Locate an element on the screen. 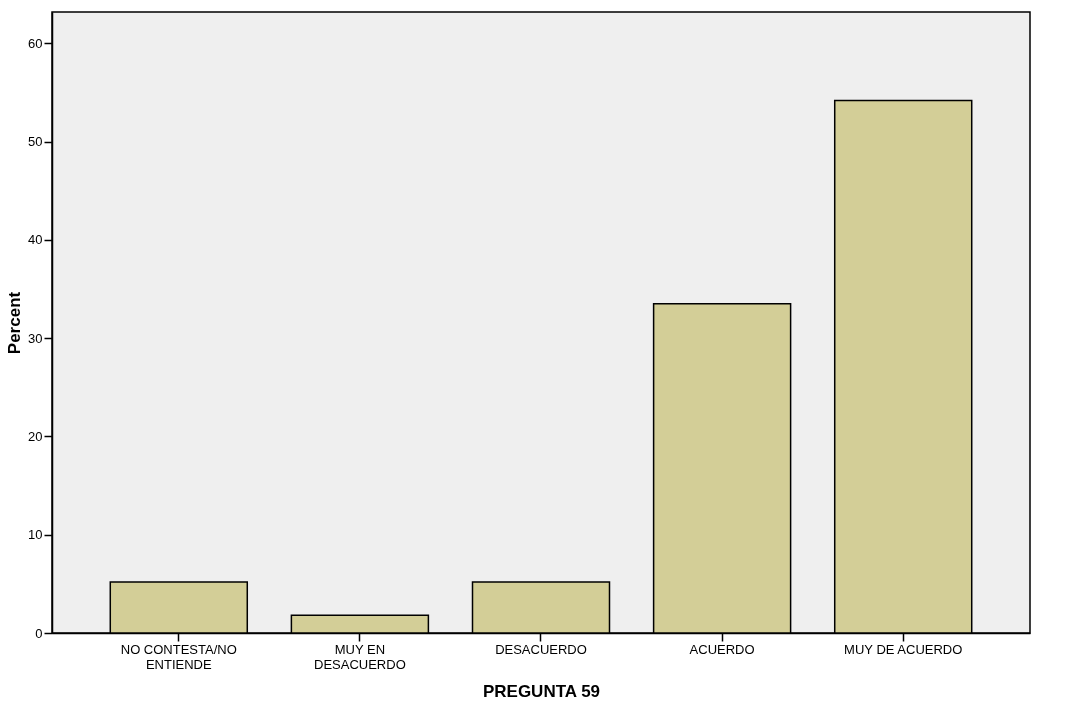  y-tick-label: 40 is located at coordinates (35, 240).